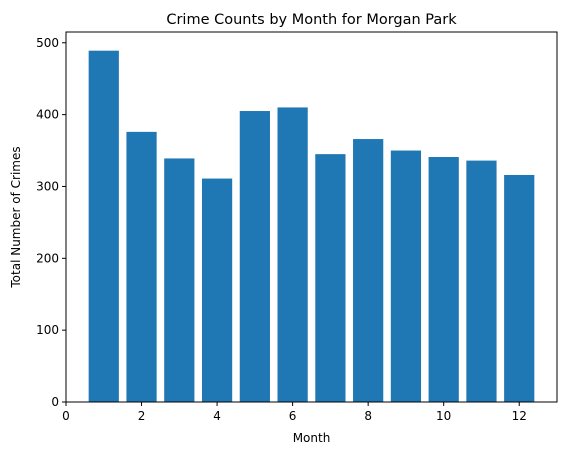 Image resolution: width=575 pixels, height=459 pixels. Describe the element at coordinates (51, 222) in the screenshot. I see `y-axis-ticks: 0 100 200 300 400 500` at that location.